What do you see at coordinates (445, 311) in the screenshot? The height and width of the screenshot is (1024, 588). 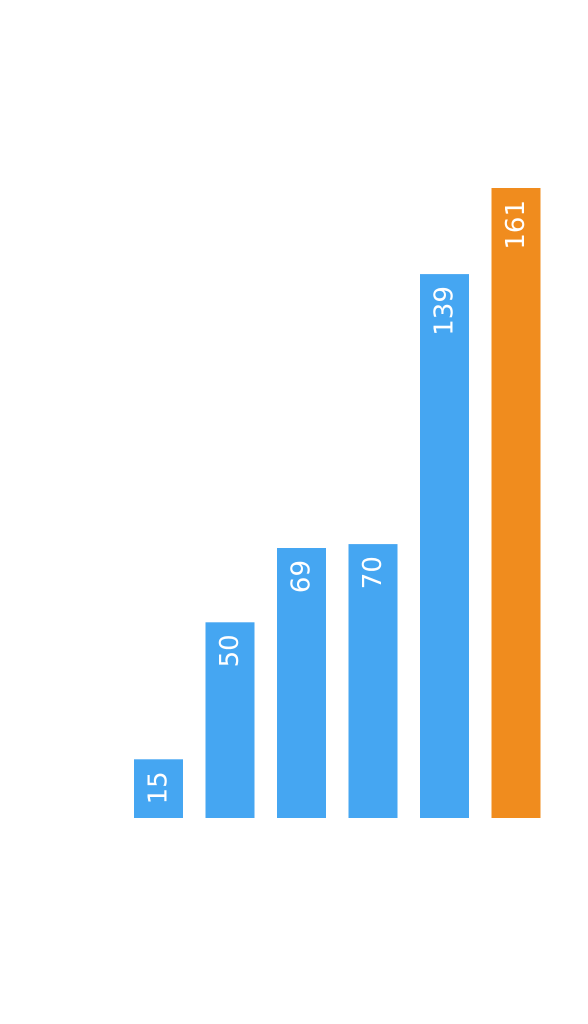 I see `bar-value-label: 139` at bounding box center [445, 311].